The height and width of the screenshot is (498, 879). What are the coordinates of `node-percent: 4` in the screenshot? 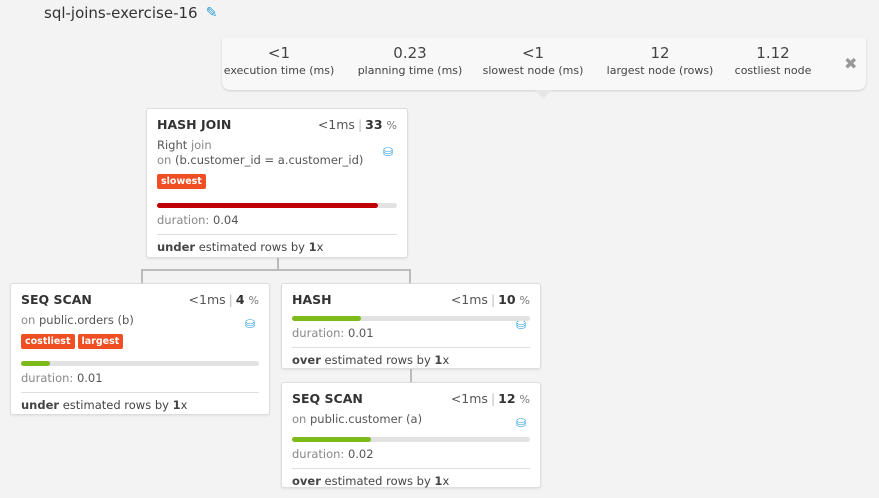 It's located at (240, 299).